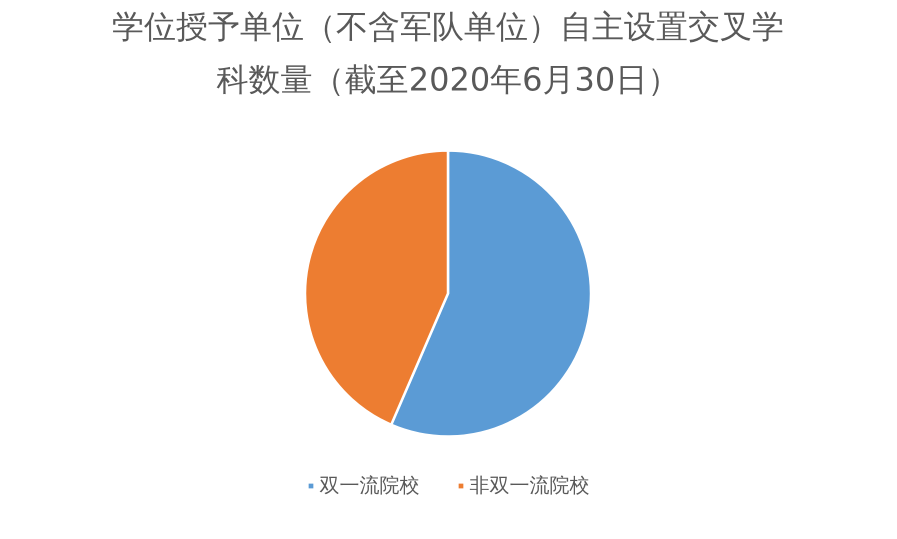 The height and width of the screenshot is (539, 897). What do you see at coordinates (370, 485) in the screenshot?
I see `legend-label: 双一流院校` at bounding box center [370, 485].